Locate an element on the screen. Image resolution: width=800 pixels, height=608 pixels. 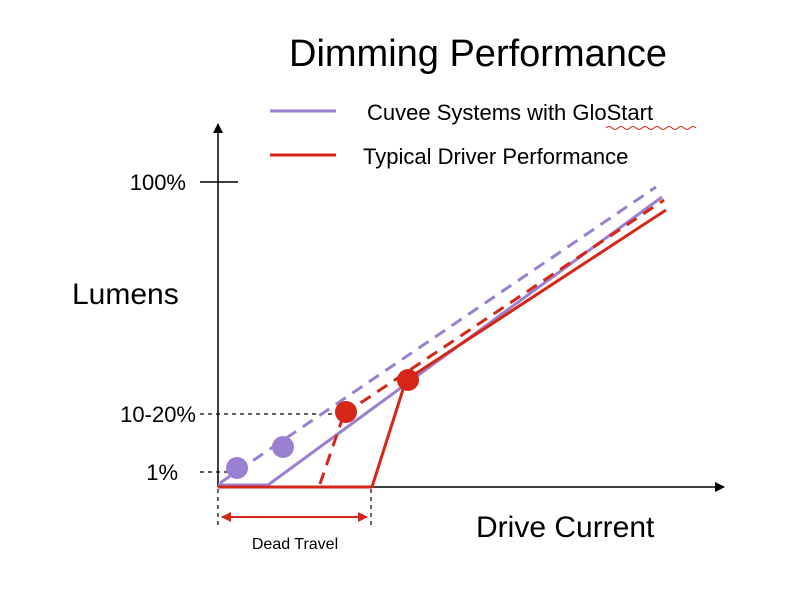
spellcheck-underline is located at coordinates (651, 128).